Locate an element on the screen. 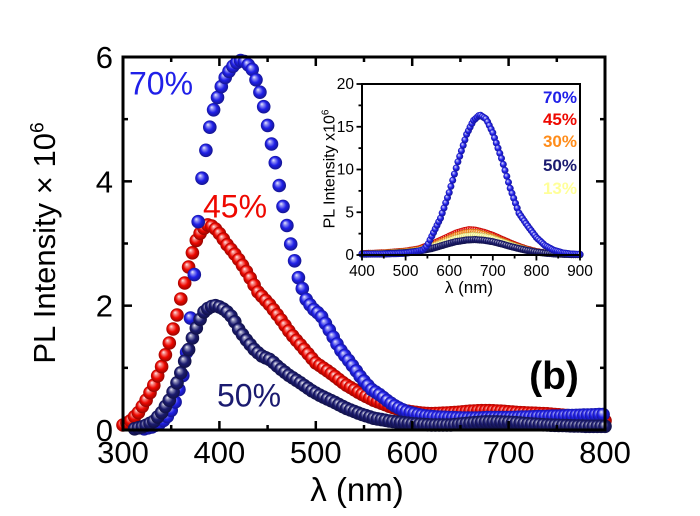  svg-text: 50% is located at coordinates (560, 165).